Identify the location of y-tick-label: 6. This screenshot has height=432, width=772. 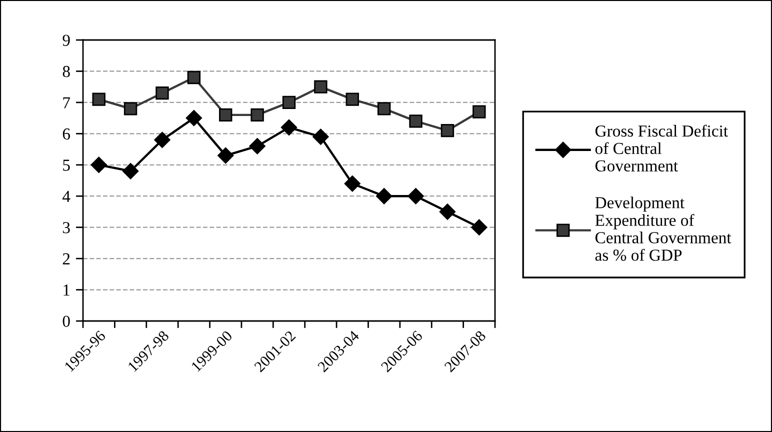
(66, 134).